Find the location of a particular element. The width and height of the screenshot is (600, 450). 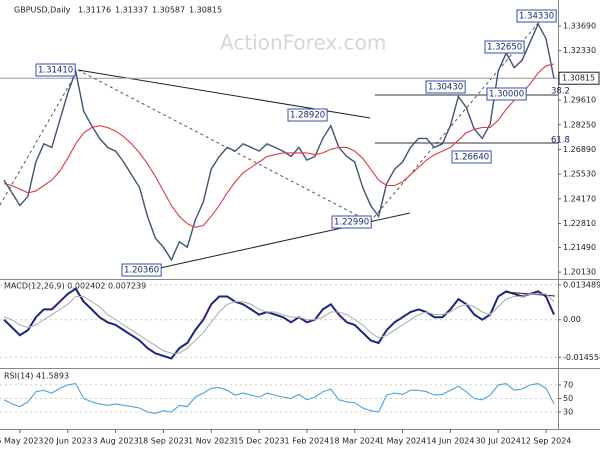

y-tick-label: 0.013489 is located at coordinates (581, 284).